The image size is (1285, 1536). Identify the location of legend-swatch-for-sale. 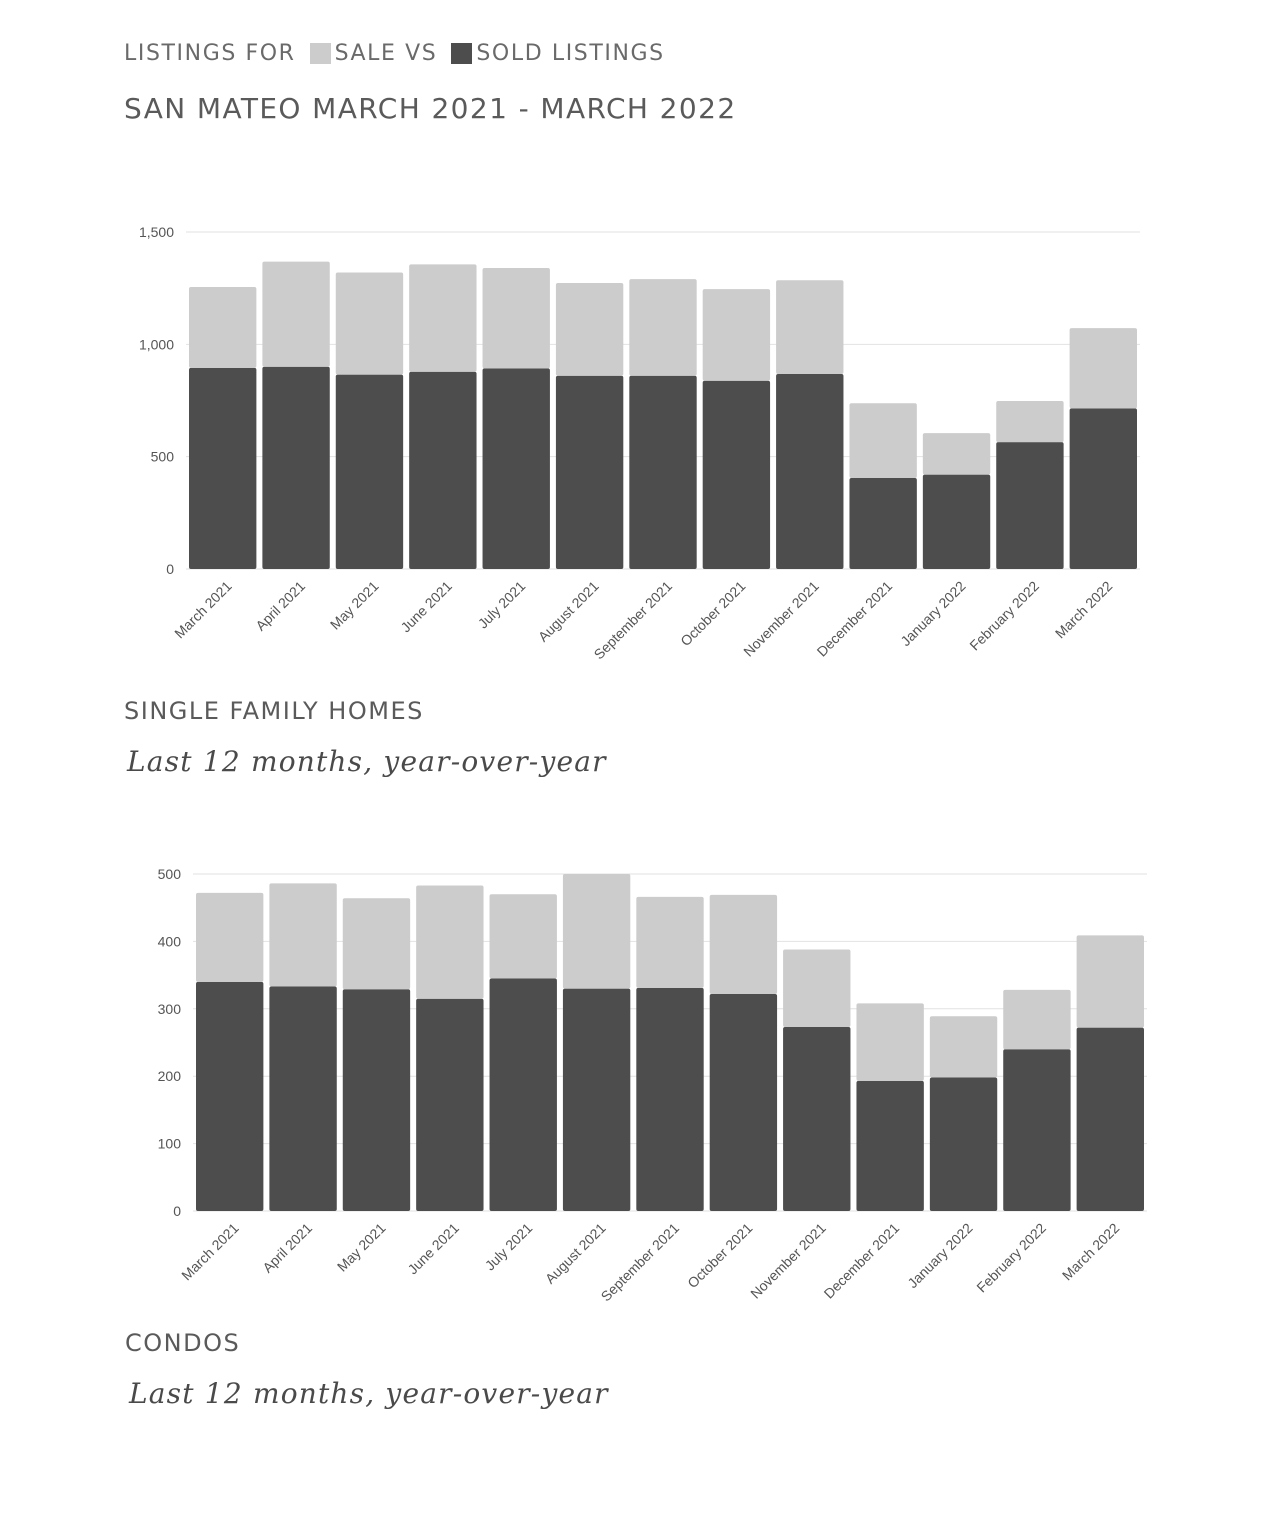
(320, 53).